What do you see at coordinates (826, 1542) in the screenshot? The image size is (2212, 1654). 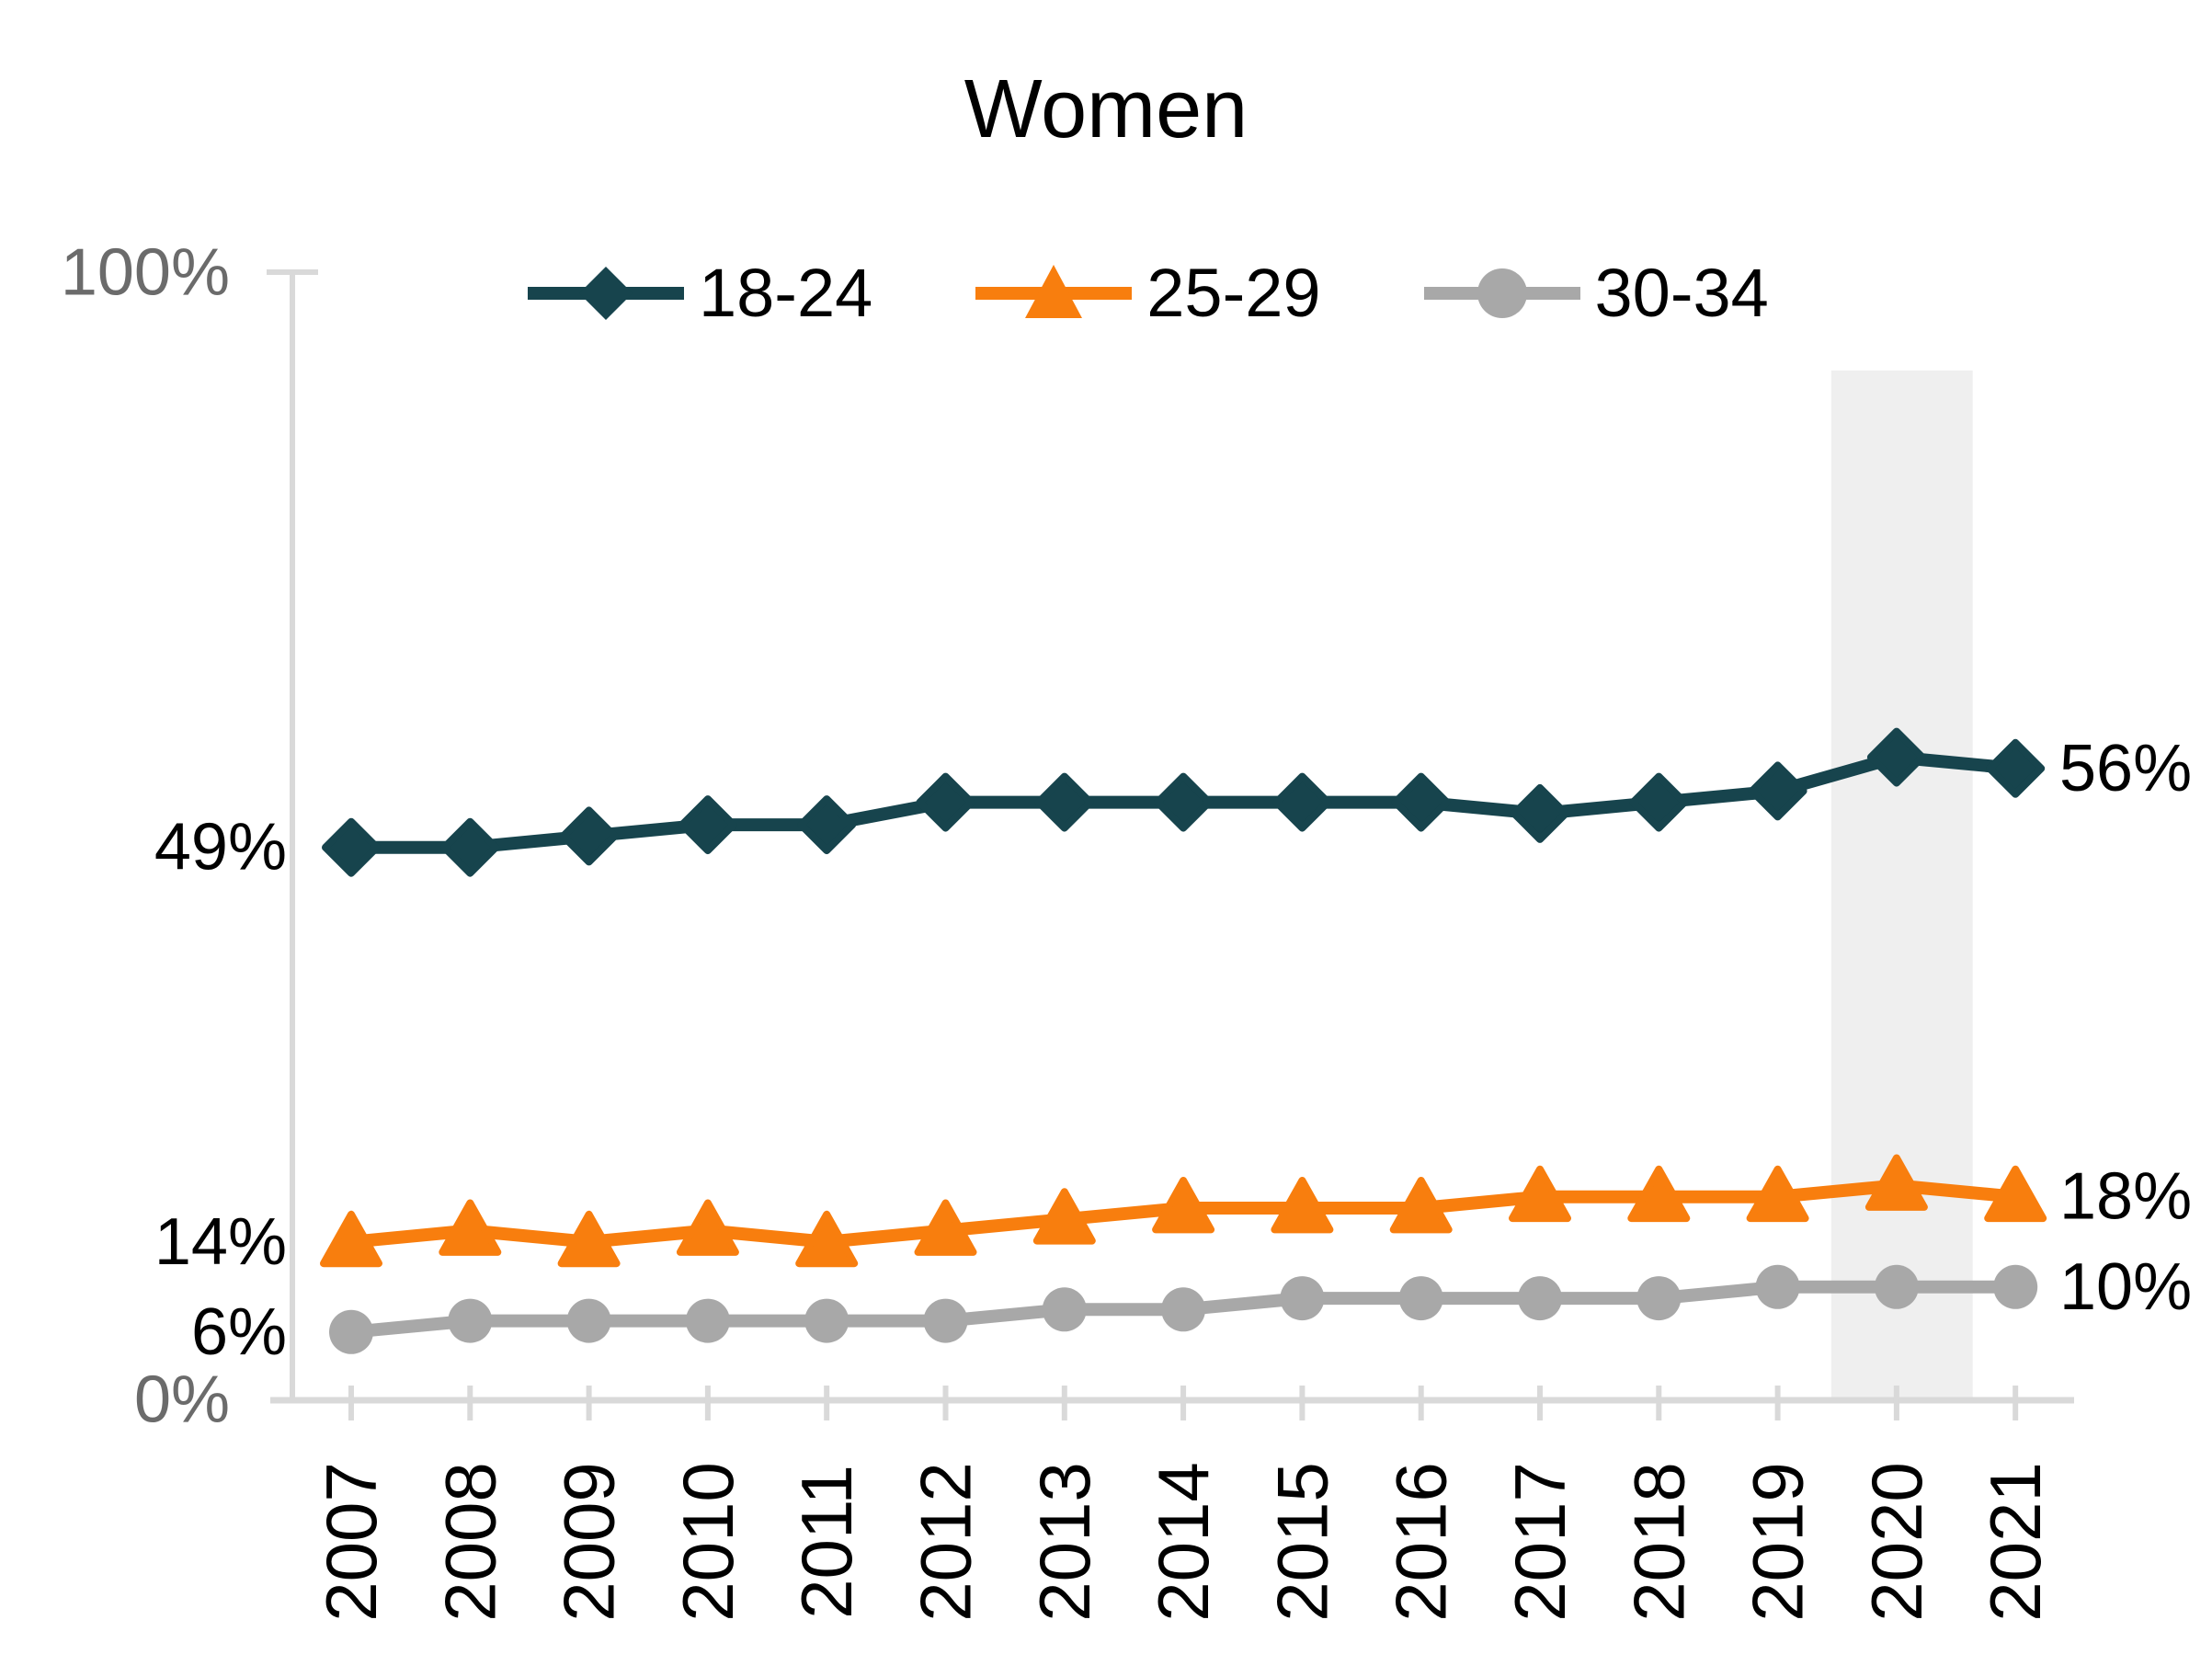 I see `x-axis-year-label: 2011` at bounding box center [826, 1542].